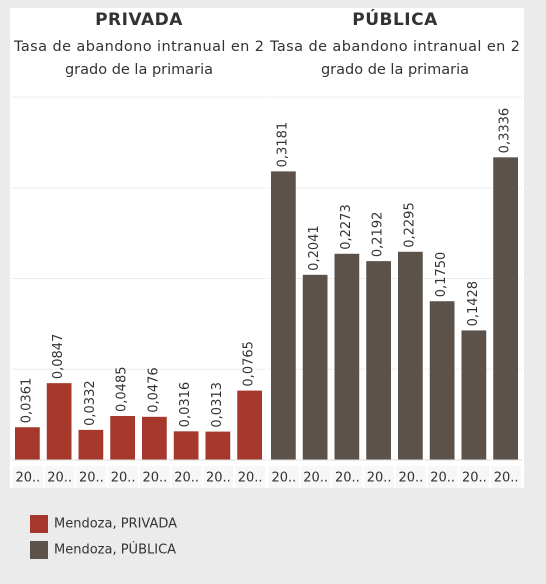 Image resolution: width=546 pixels, height=584 pixels. I want to click on legend-label: Mendoza, PÚBLICA, so click(115, 550).